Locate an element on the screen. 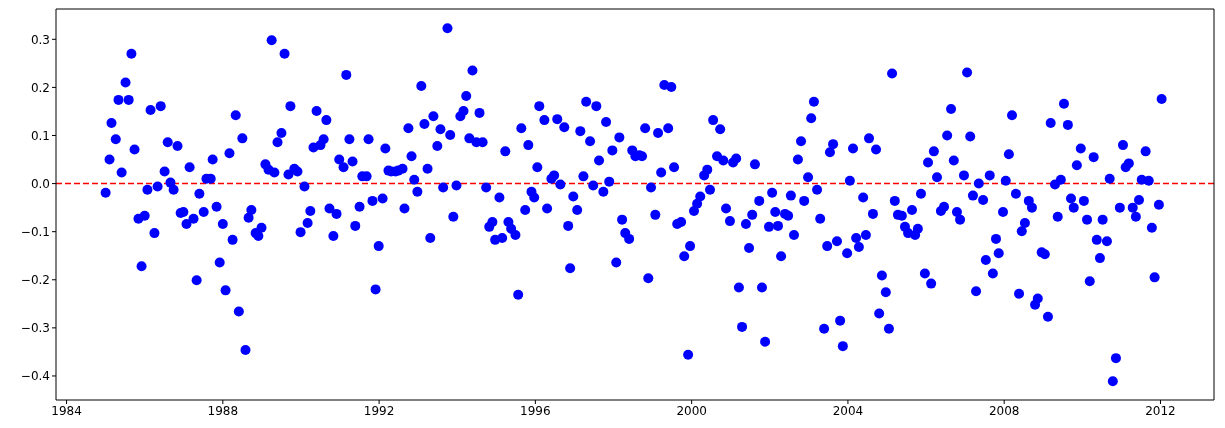  y-tick-label: −0.4 is located at coordinates (35, 376).